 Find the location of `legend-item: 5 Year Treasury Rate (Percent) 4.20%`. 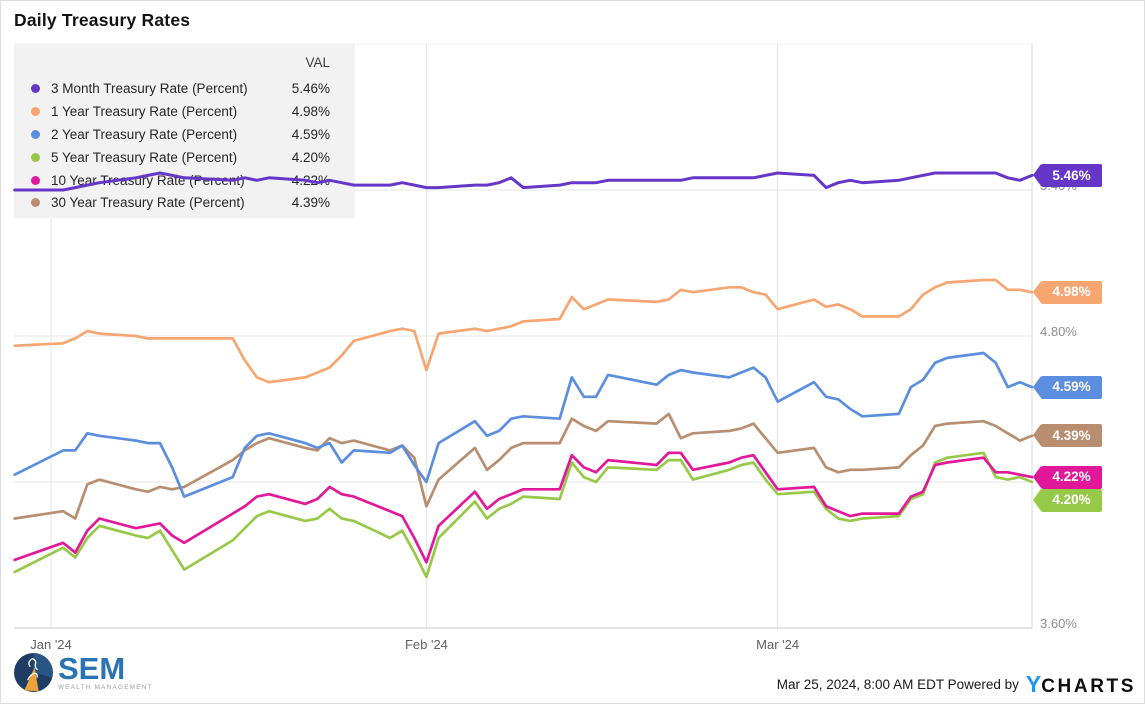

legend-item: 5 Year Treasury Rate (Percent) 4.20% is located at coordinates (184, 157).